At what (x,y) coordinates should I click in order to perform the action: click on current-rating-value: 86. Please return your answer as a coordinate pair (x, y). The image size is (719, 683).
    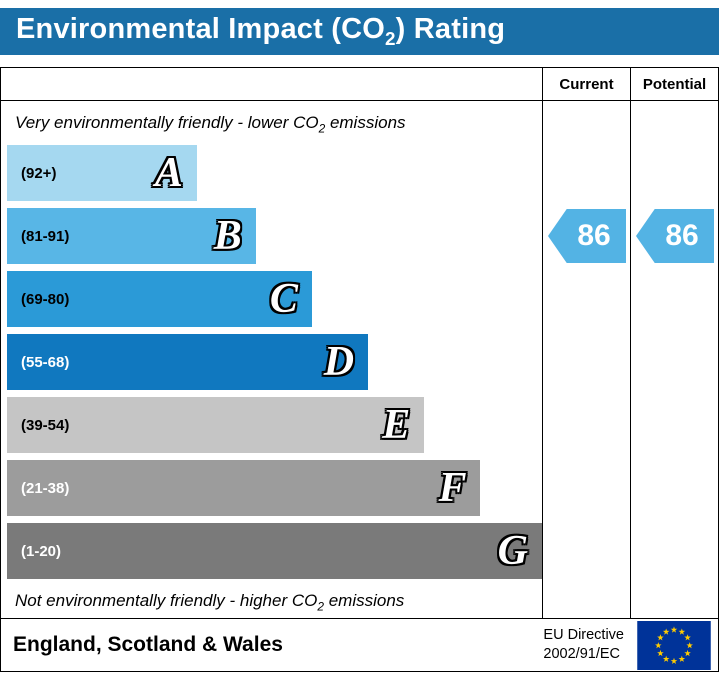
    Looking at the image, I should click on (594, 235).